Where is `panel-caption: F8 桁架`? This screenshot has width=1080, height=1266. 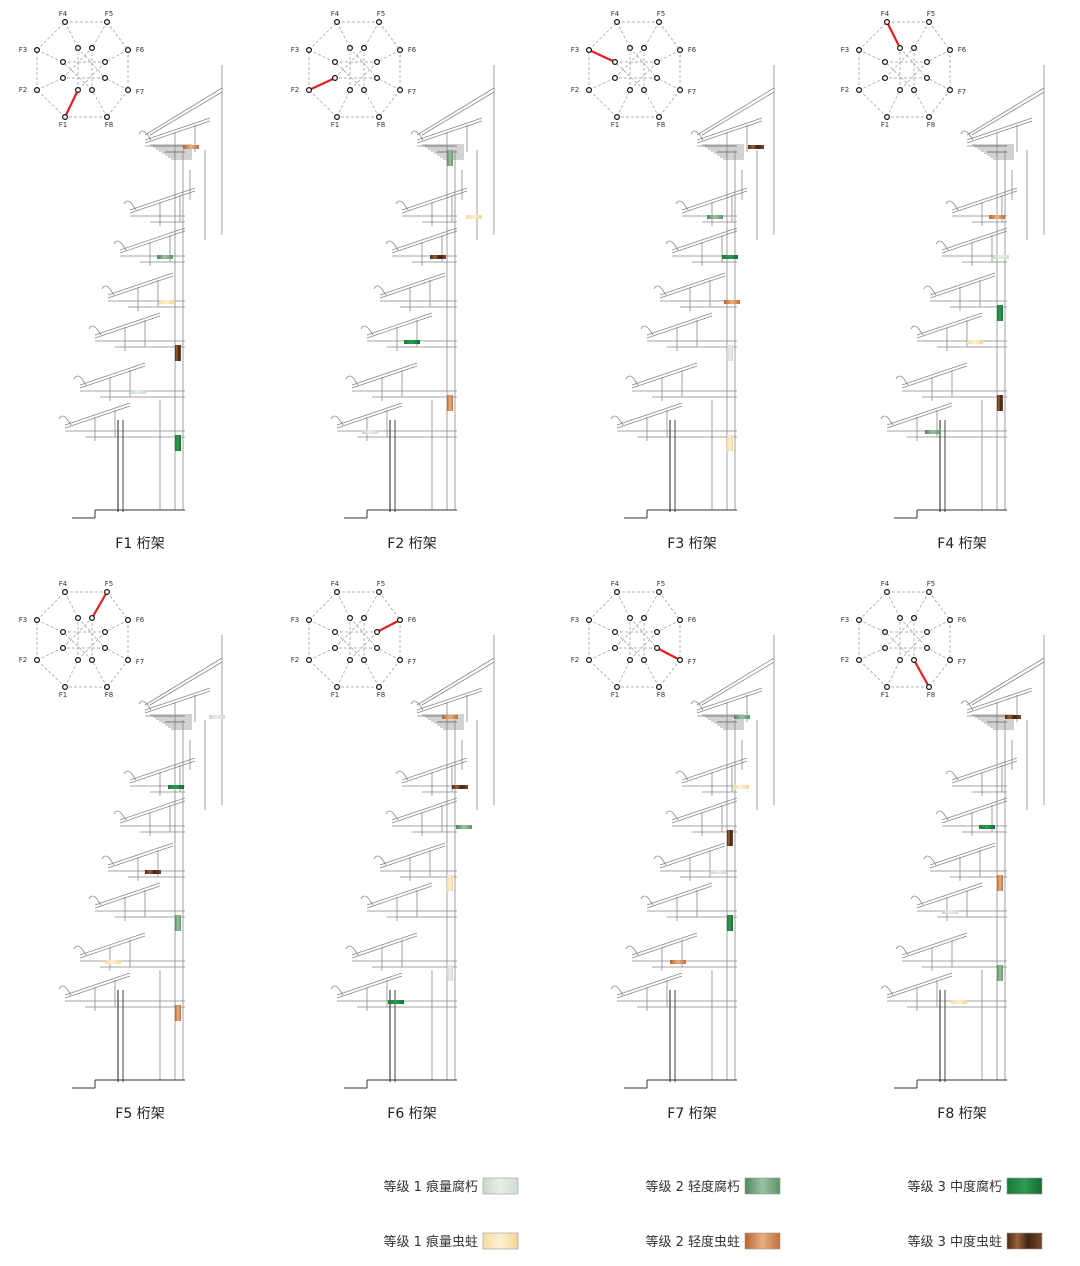
panel-caption: F8 桁架 is located at coordinates (961, 1114).